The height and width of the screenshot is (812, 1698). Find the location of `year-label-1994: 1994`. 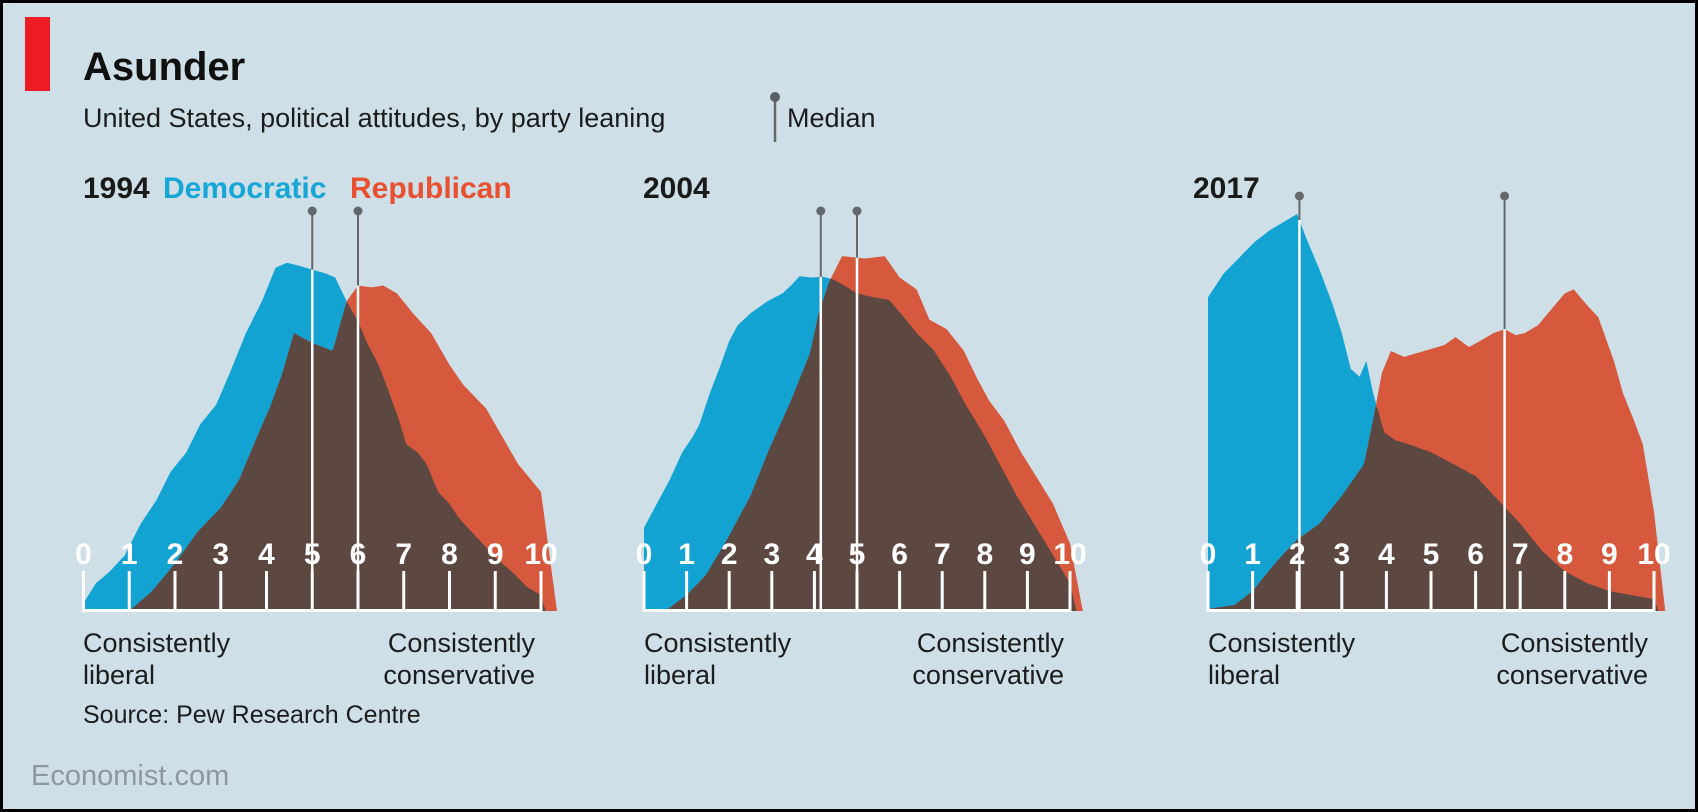

year-label-1994: 1994 is located at coordinates (116, 188).